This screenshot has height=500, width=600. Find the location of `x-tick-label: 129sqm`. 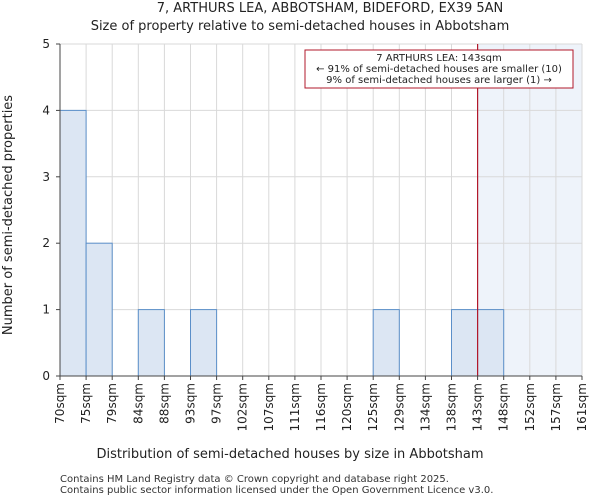

x-tick-label: 129sqm is located at coordinates (399, 407).